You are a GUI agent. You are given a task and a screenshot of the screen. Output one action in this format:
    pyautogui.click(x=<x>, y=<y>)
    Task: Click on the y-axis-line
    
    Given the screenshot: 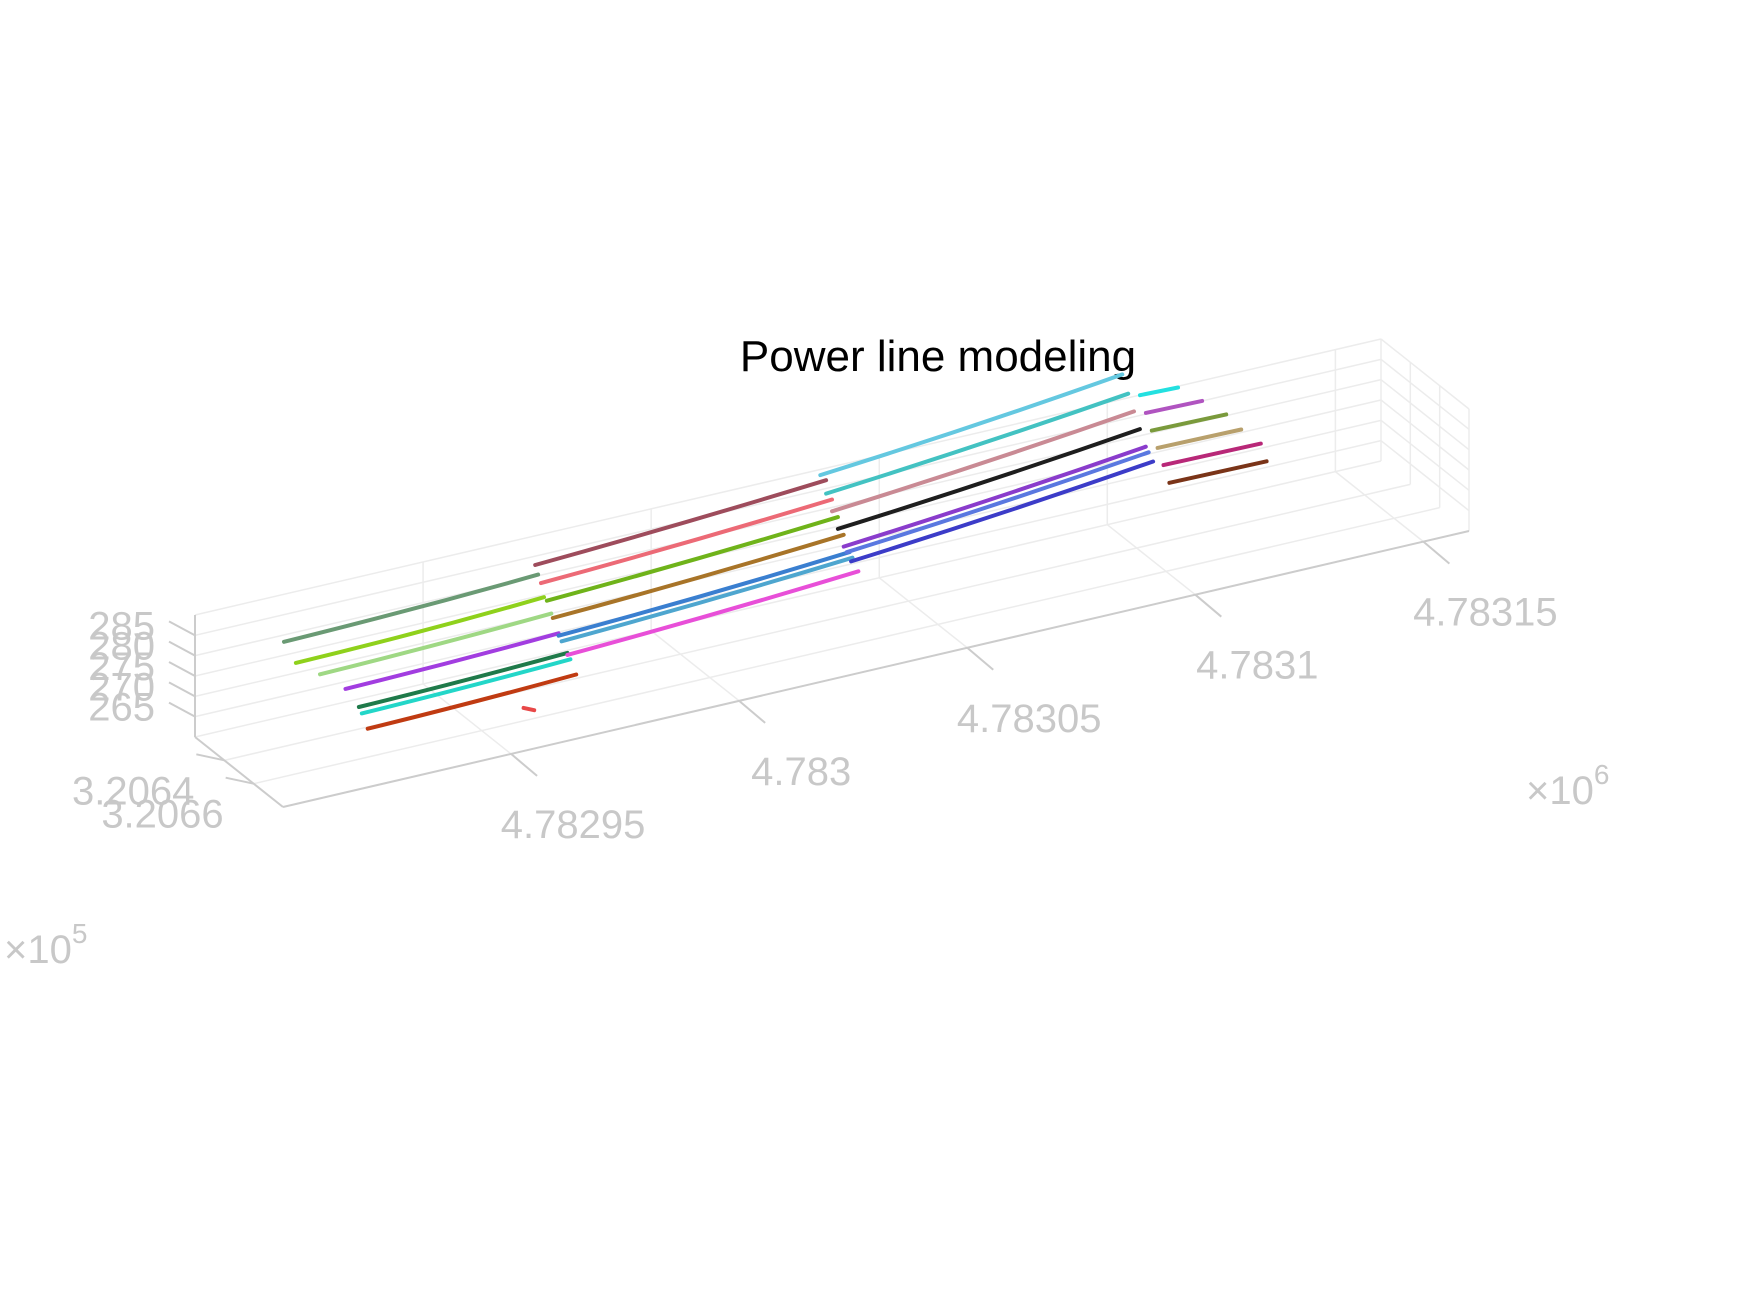 What is the action you would take?
    pyautogui.click(x=239, y=772)
    